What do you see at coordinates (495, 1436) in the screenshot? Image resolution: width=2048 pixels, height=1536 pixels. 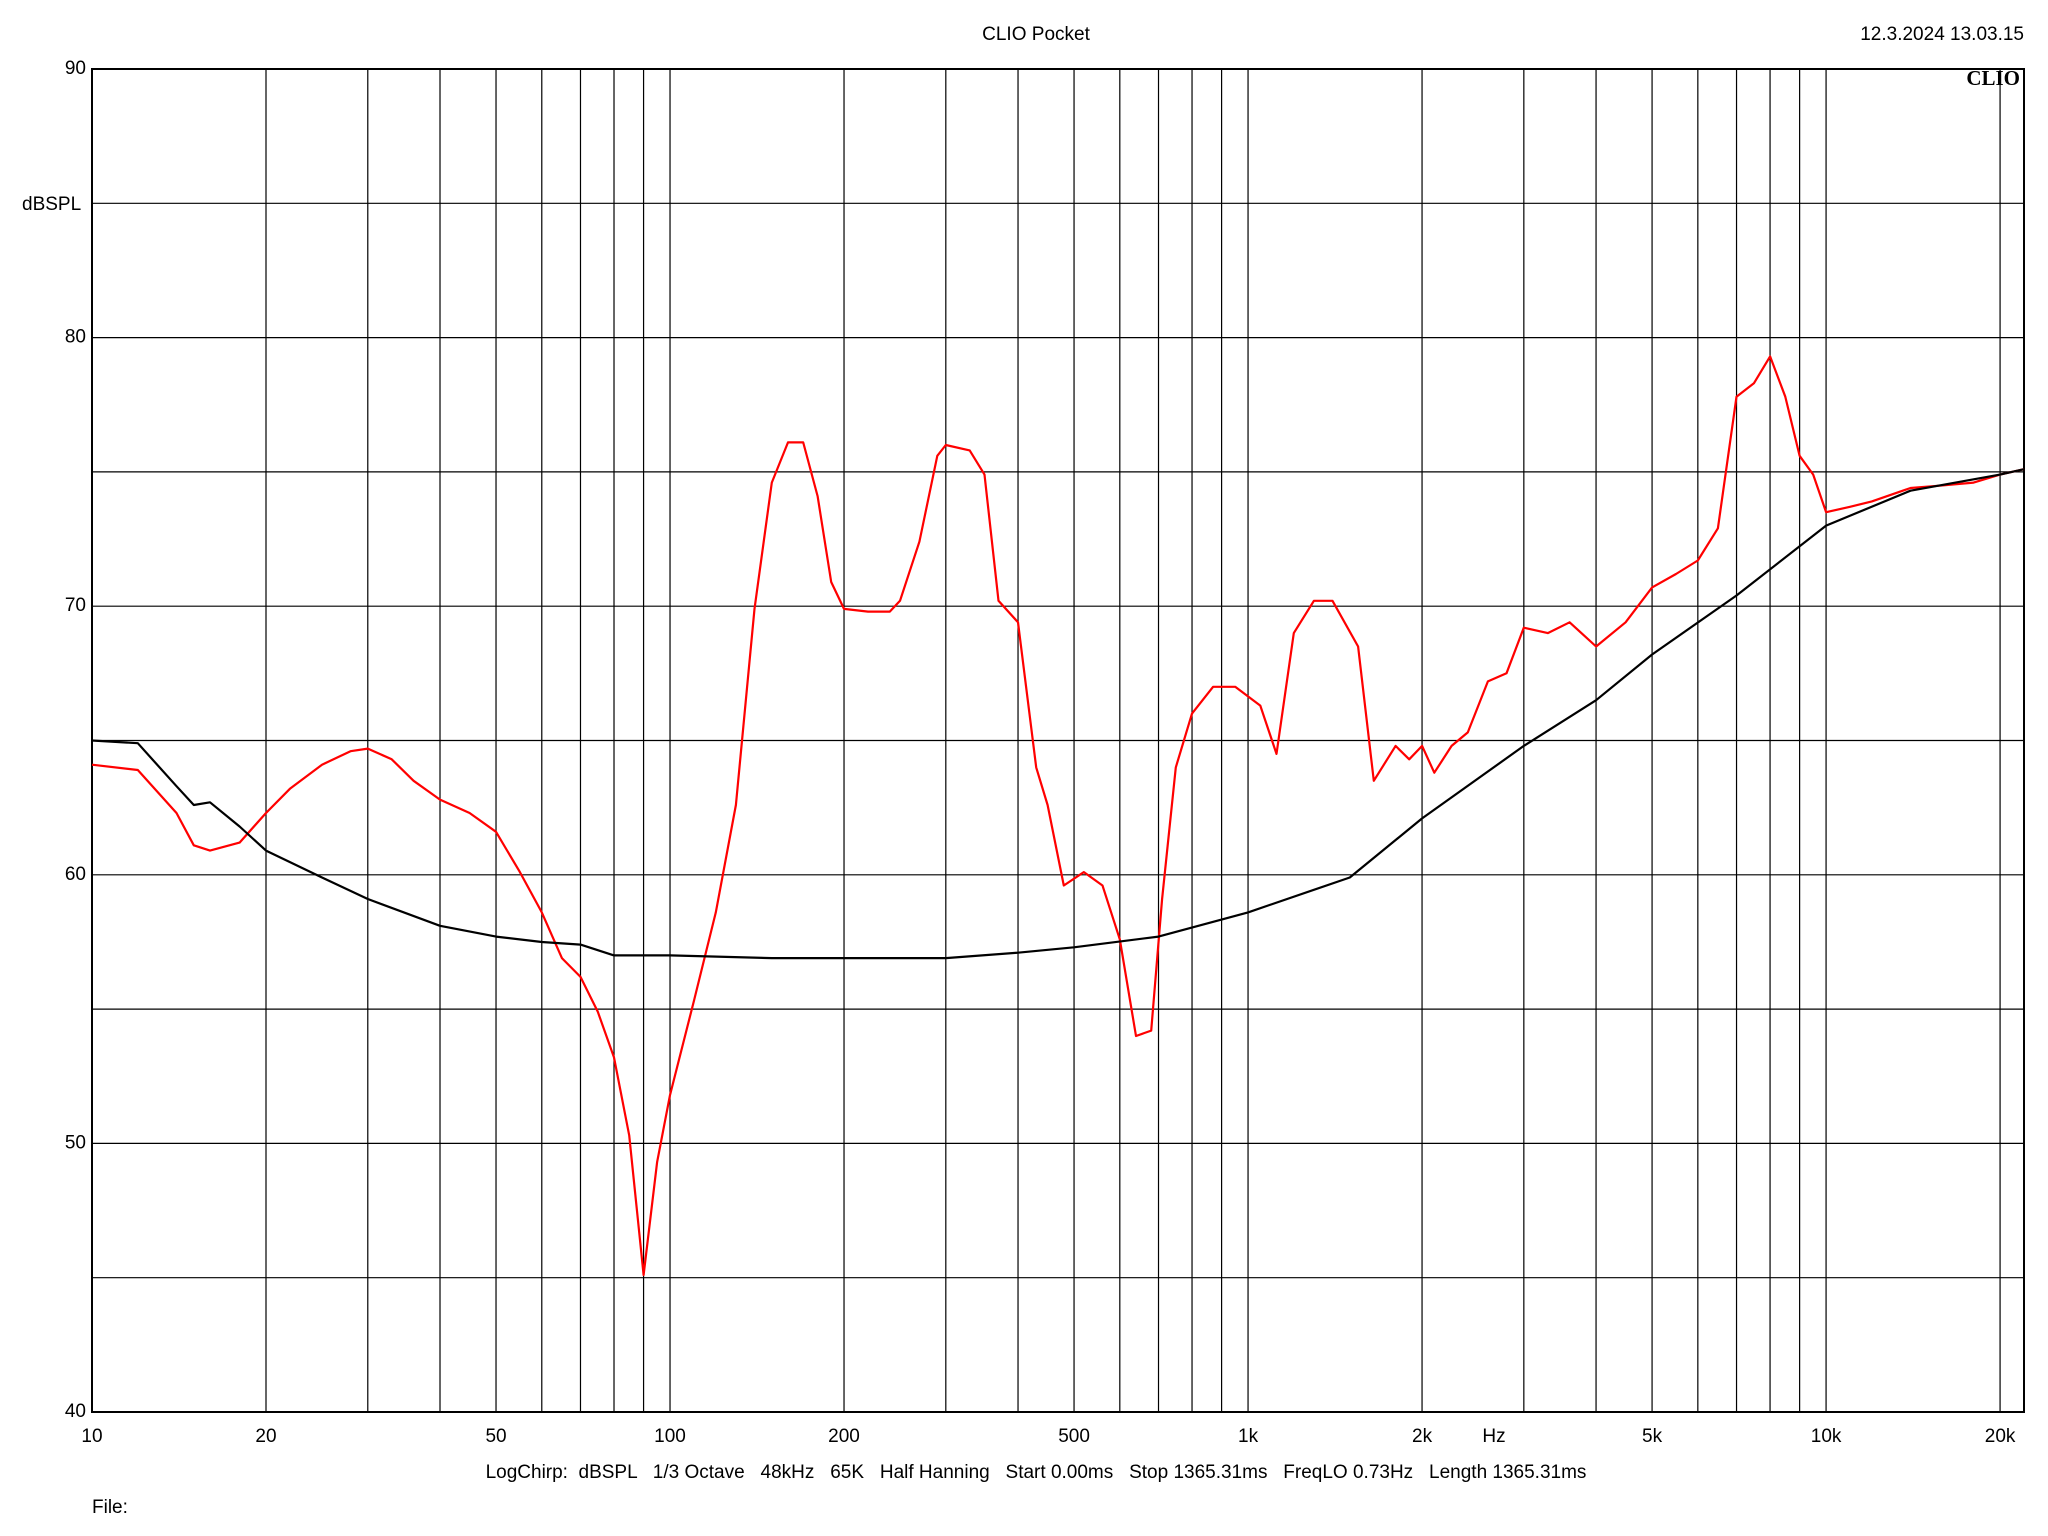 I see `x-tick-label: 50` at bounding box center [495, 1436].